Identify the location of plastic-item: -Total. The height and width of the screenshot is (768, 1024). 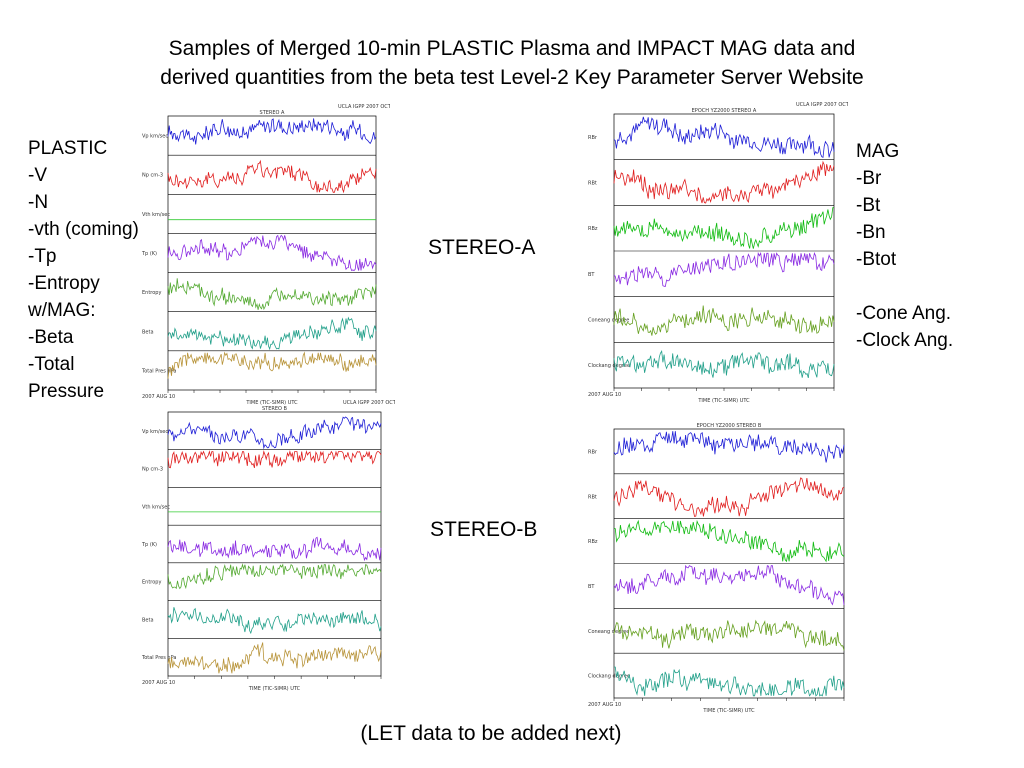
(51, 364).